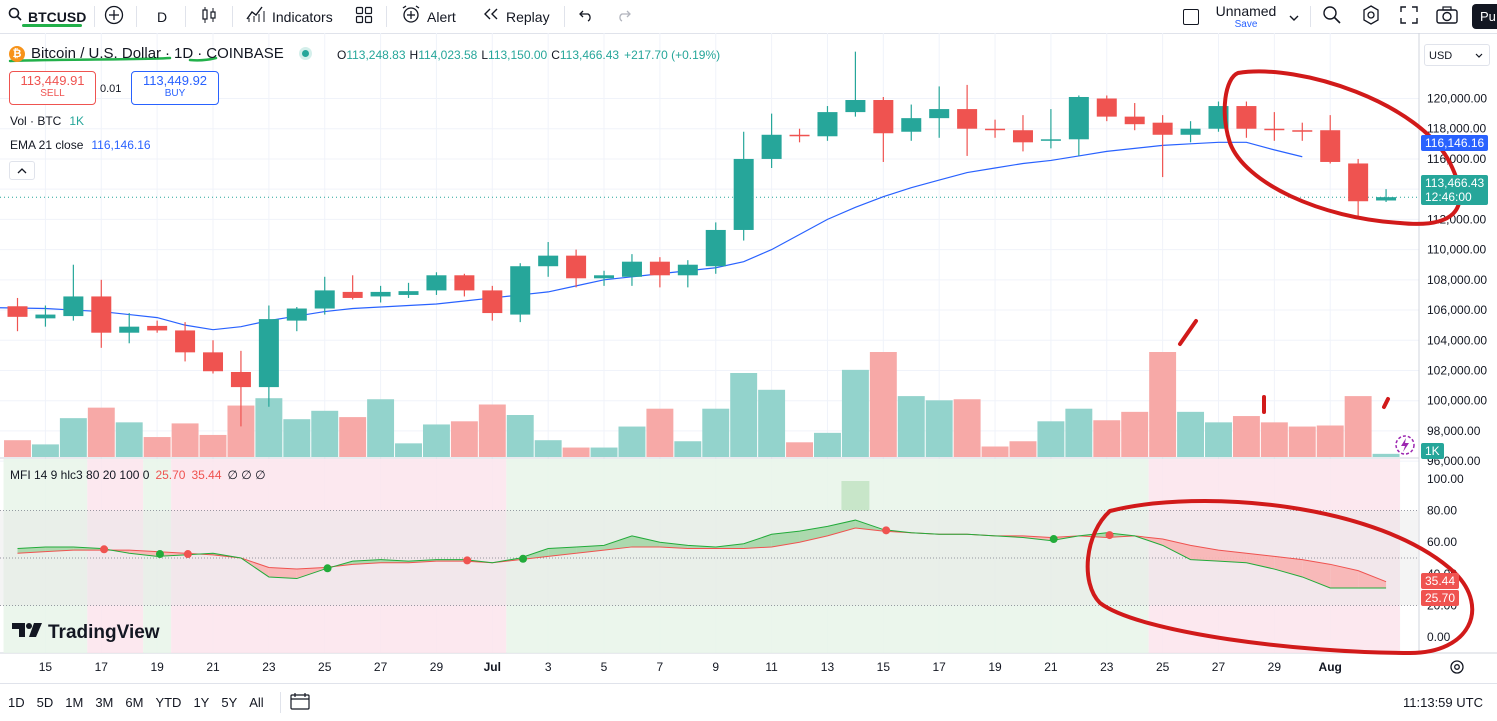 This screenshot has width=1497, height=721. Describe the element at coordinates (201, 702) in the screenshot. I see `range-button-1y: 1Y` at that location.